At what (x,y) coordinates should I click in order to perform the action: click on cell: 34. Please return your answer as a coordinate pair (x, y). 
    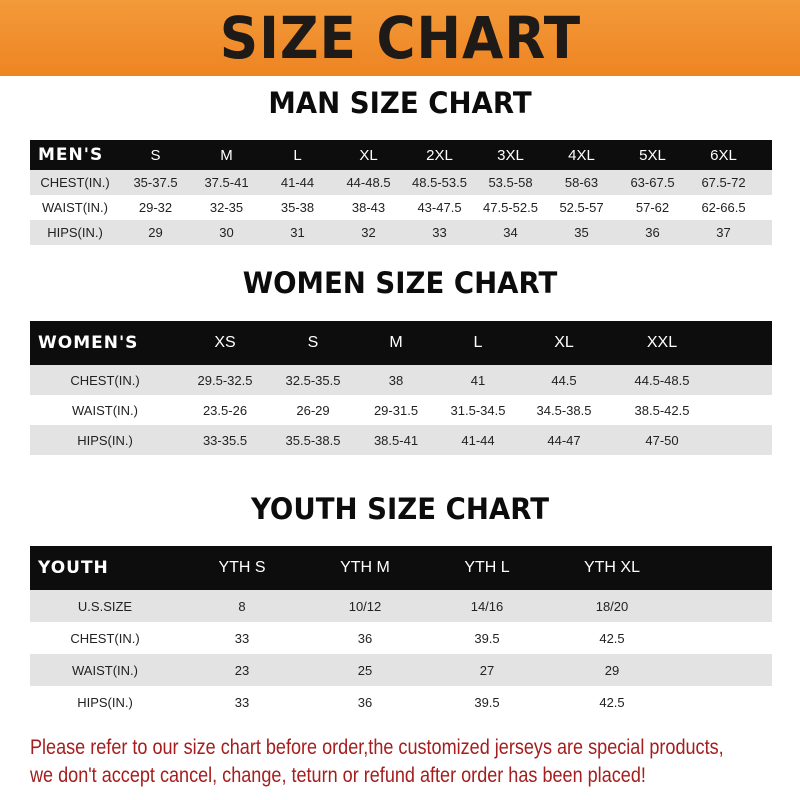
    Looking at the image, I should click on (510, 232).